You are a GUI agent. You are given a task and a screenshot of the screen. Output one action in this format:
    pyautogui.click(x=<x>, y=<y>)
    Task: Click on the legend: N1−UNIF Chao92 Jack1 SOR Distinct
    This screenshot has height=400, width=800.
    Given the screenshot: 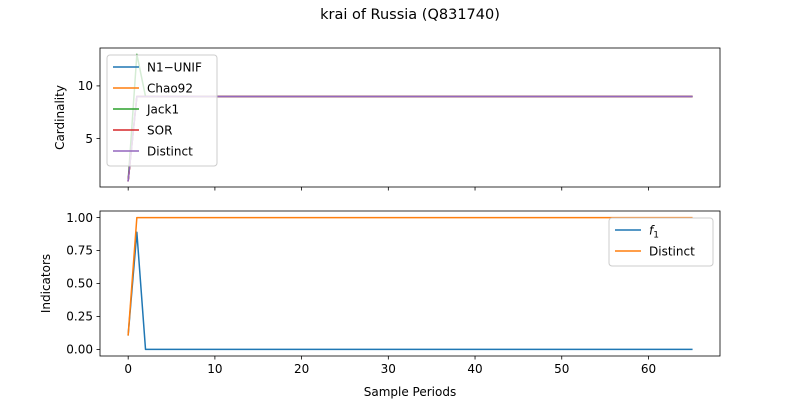 What is the action you would take?
    pyautogui.click(x=162, y=110)
    